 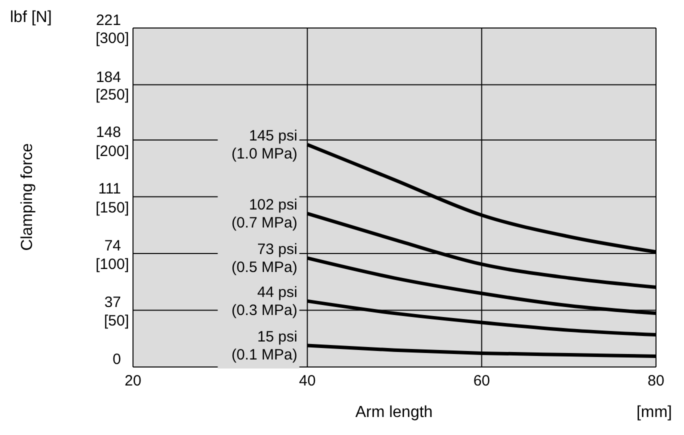 I want to click on x-axis-title: Arm length, so click(x=394, y=412).